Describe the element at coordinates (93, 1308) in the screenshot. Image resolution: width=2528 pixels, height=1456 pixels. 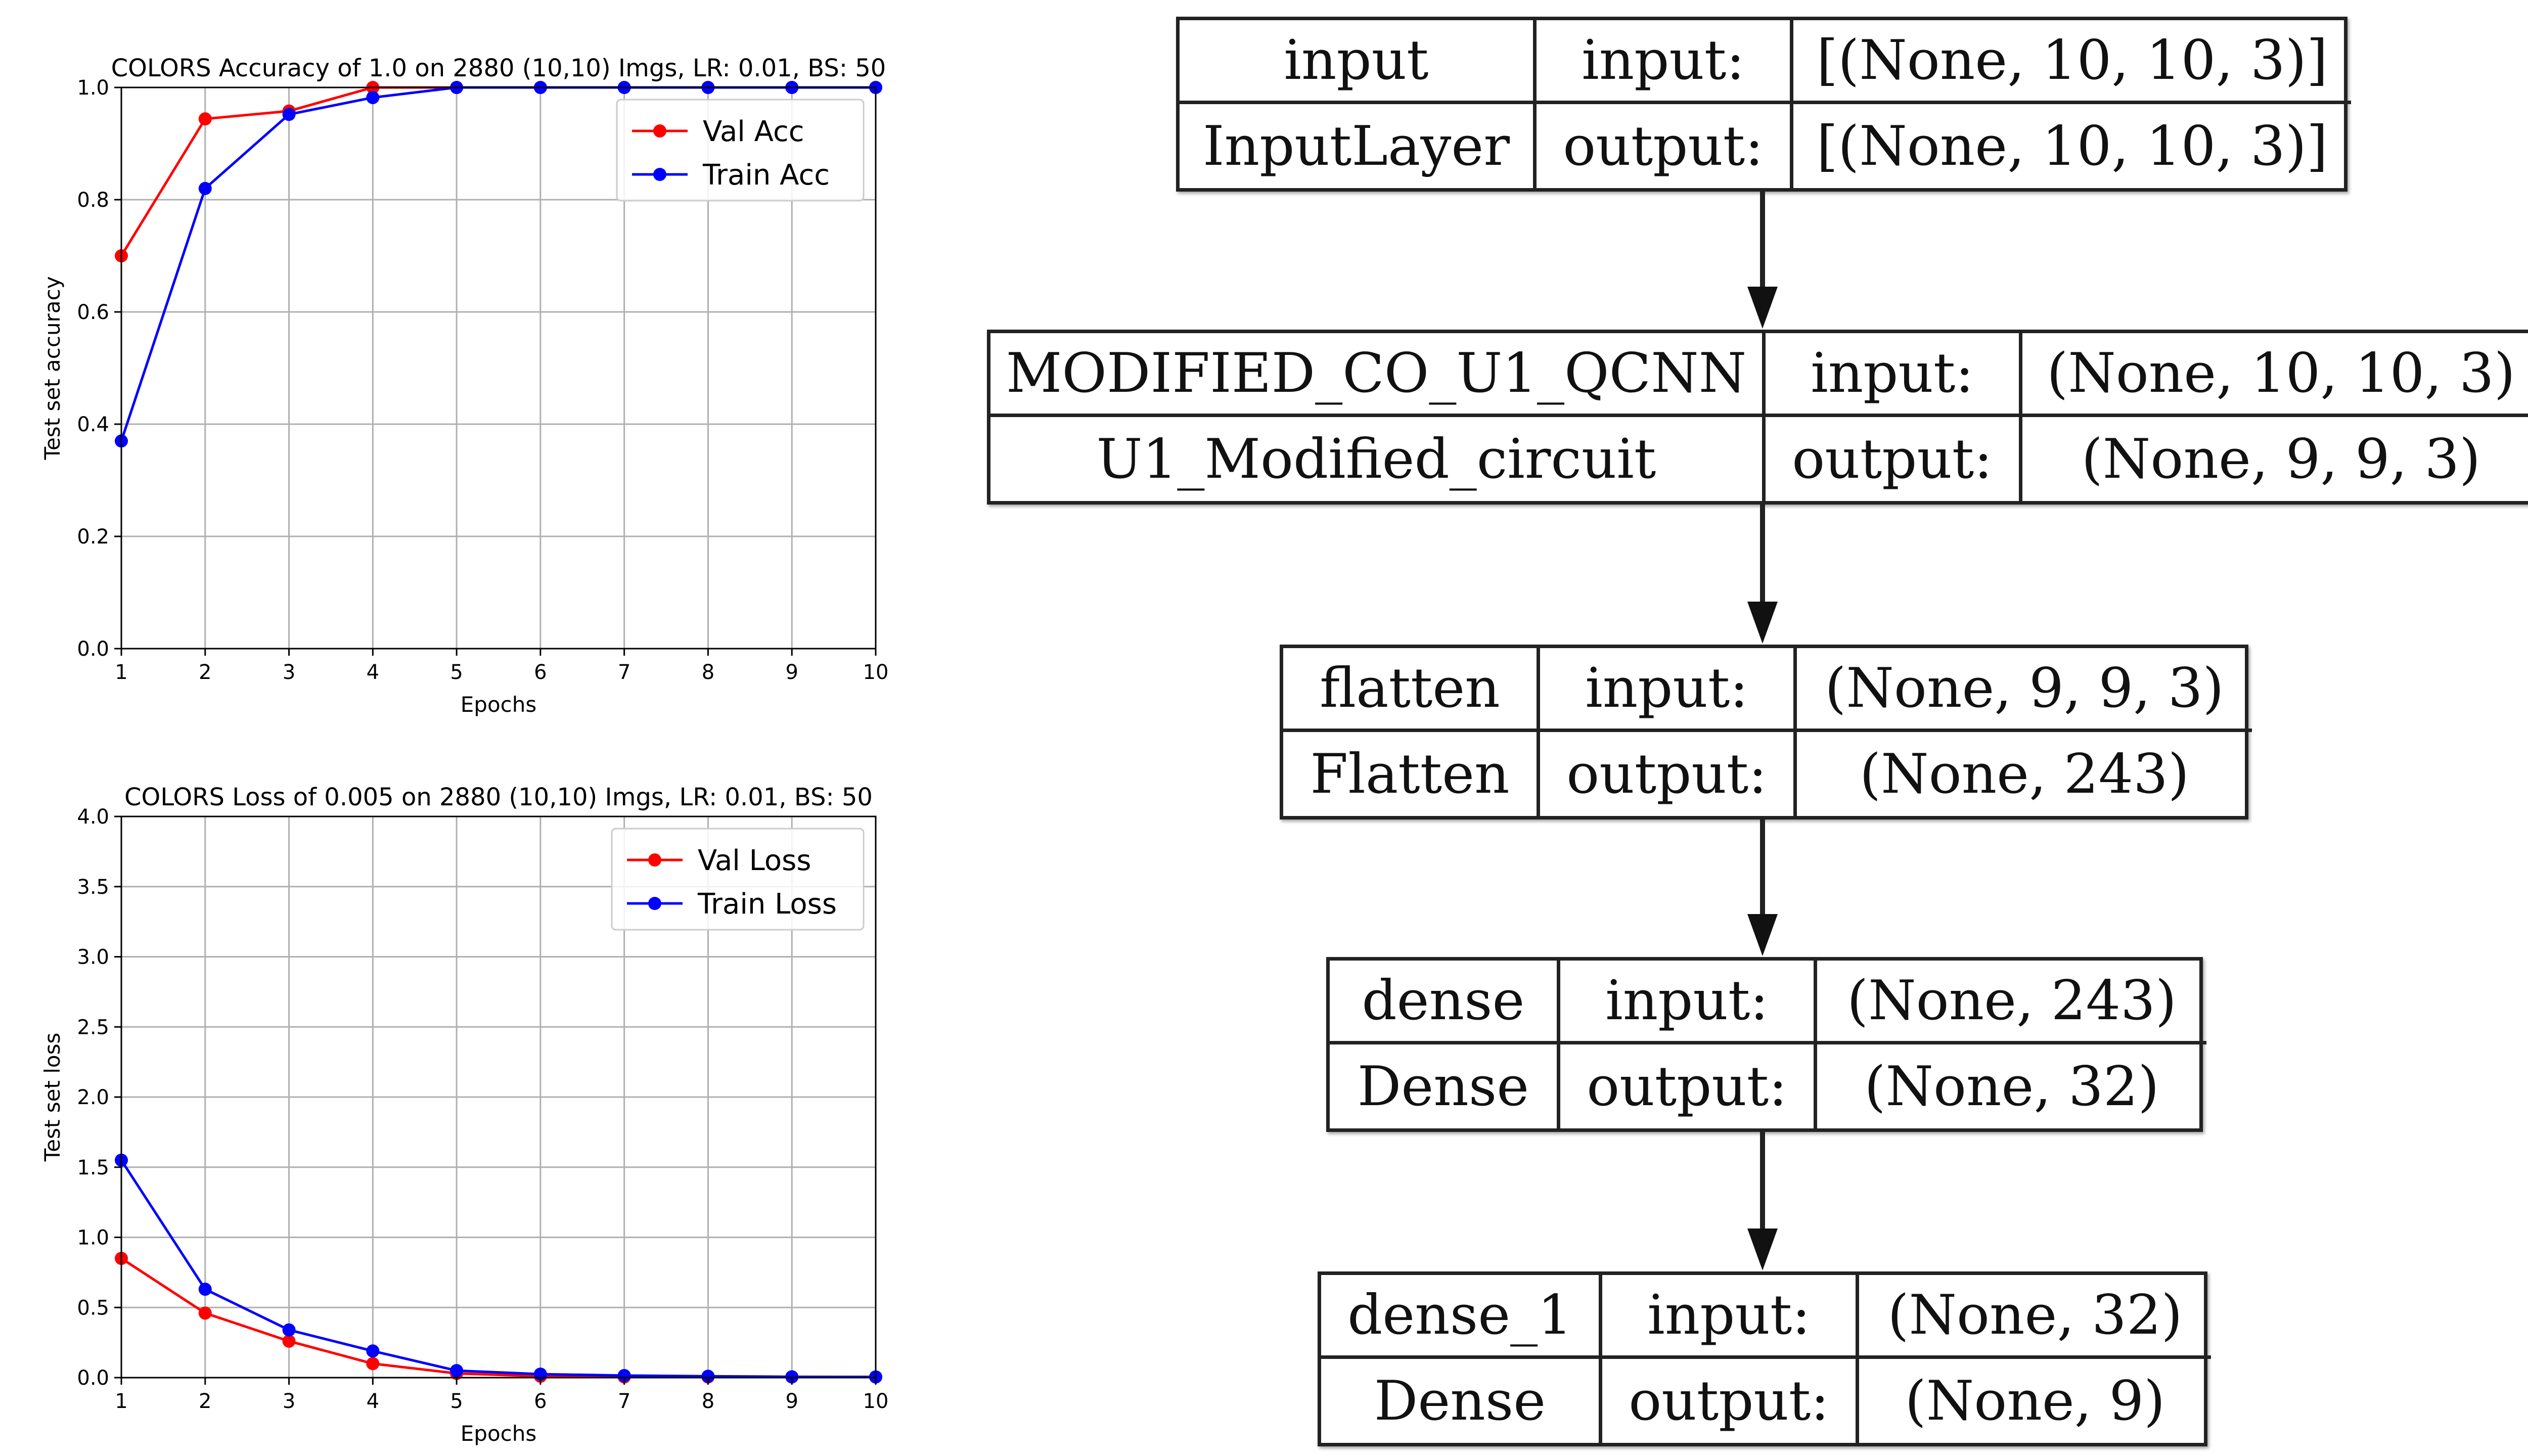
I see `y-tick-label: 0.5` at that location.